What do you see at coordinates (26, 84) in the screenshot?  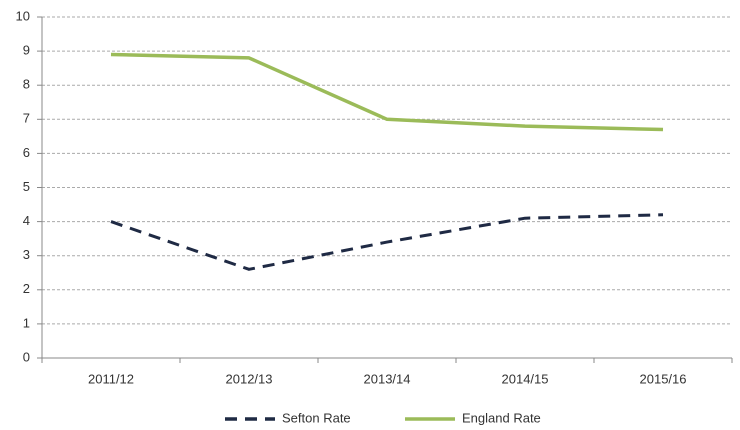 I see `y-tick-label: 8` at bounding box center [26, 84].